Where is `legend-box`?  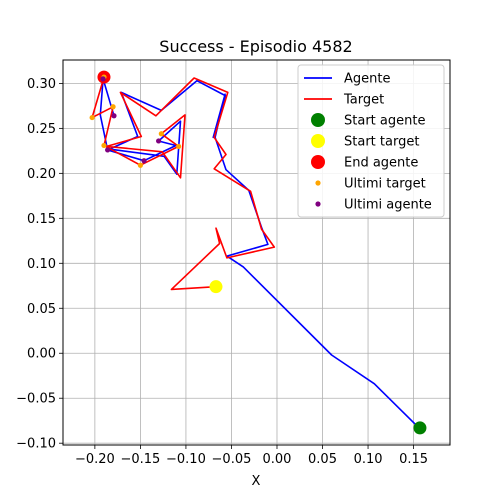
legend-box is located at coordinates (371, 141).